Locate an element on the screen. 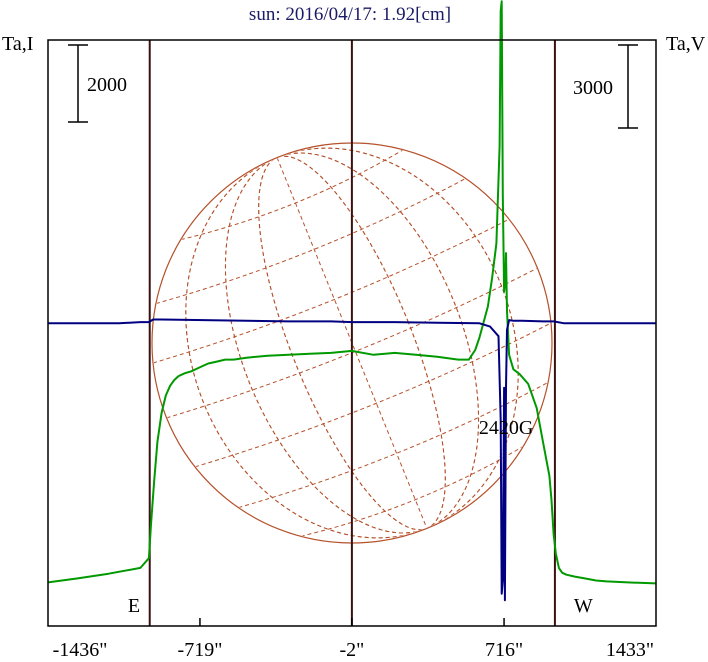 The width and height of the screenshot is (708, 662). limb-label-W: W is located at coordinates (583, 606).